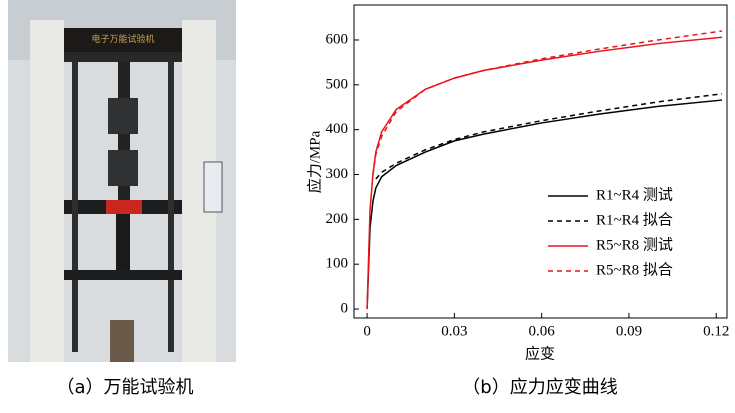  I want to click on legend-label: R5~R8 拟合, so click(634, 269).